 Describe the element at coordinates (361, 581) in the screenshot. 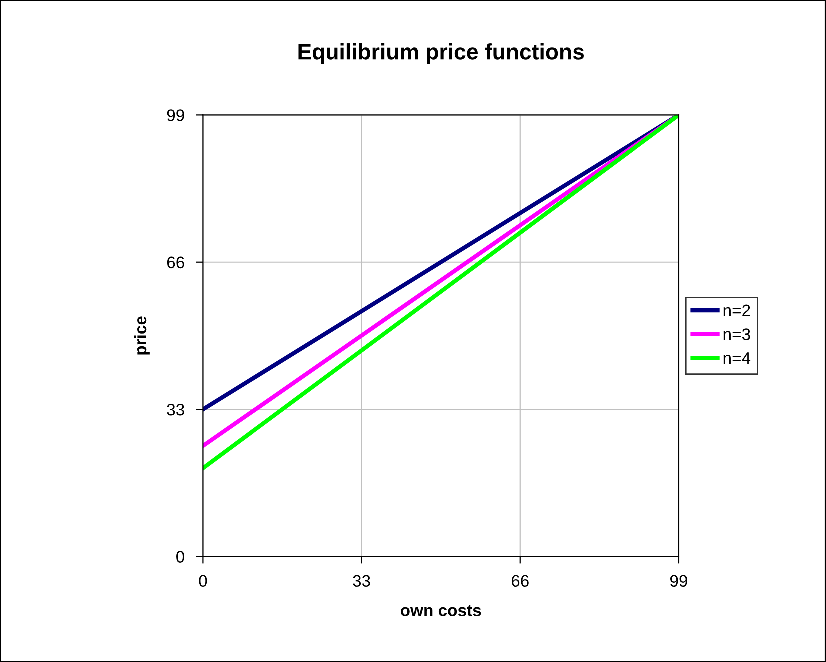

I see `x-tick-label: 33` at that location.